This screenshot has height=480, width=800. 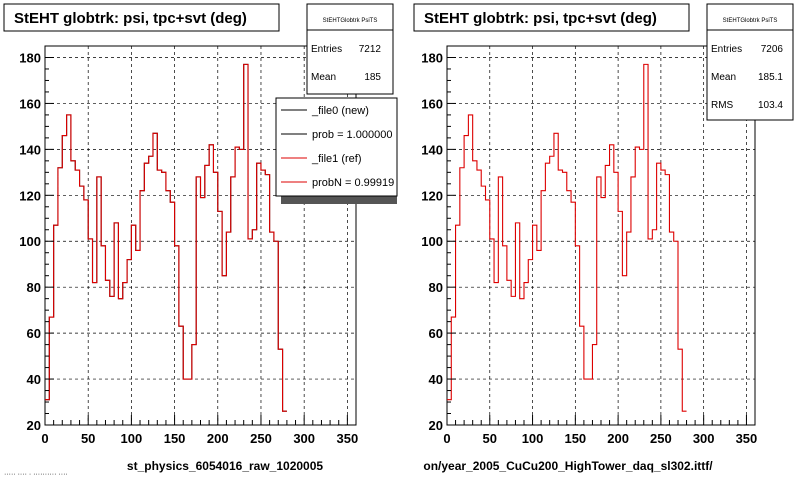 What do you see at coordinates (350, 21) in the screenshot?
I see `left-stats-title: StEHTGlobtrk PsiTS` at bounding box center [350, 21].